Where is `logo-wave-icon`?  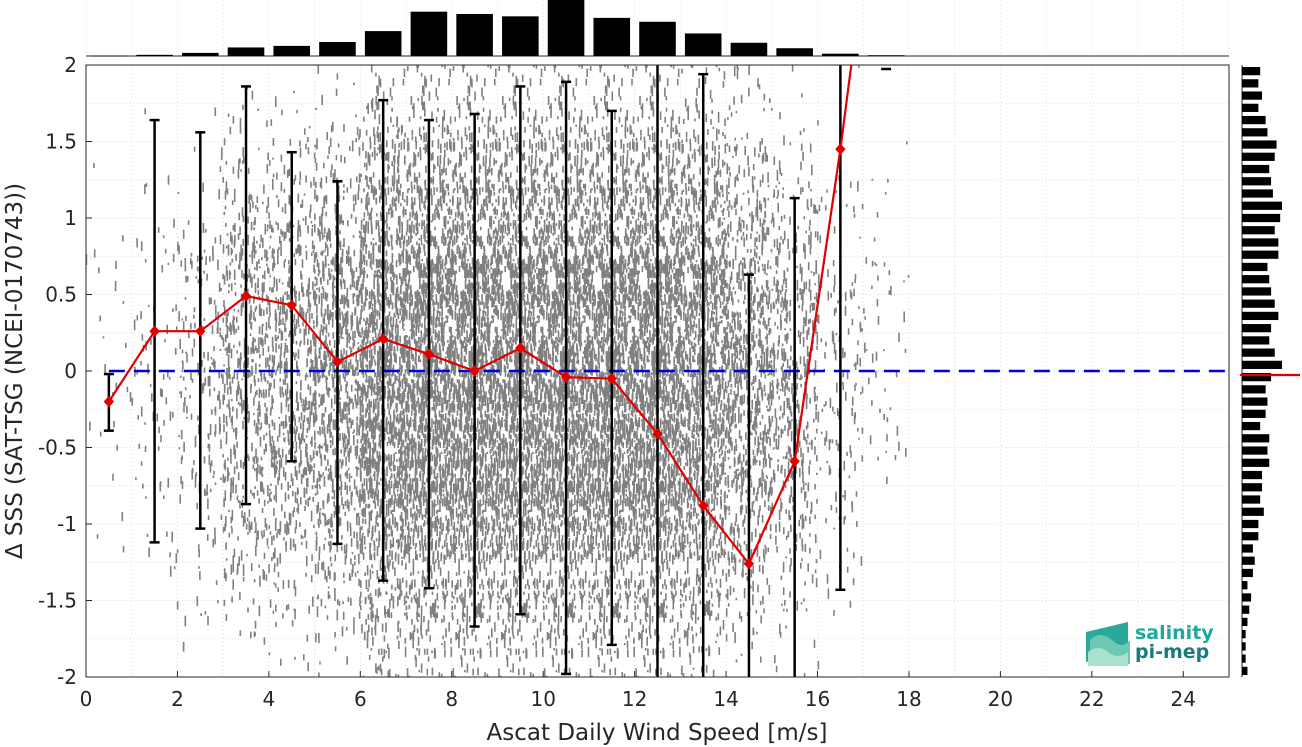 logo-wave-icon is located at coordinates (1108, 644).